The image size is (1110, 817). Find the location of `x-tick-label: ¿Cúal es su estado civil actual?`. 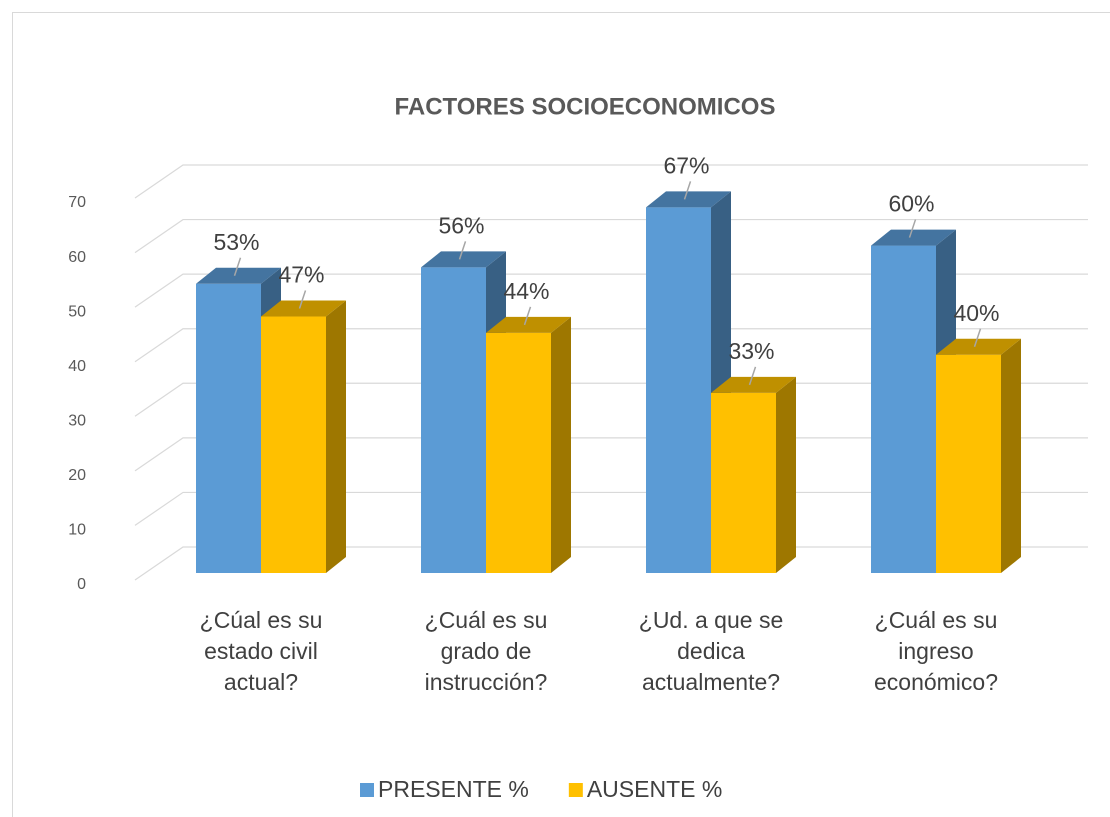

x-tick-label: ¿Cúal es su estado civil actual? is located at coordinates (261, 651).